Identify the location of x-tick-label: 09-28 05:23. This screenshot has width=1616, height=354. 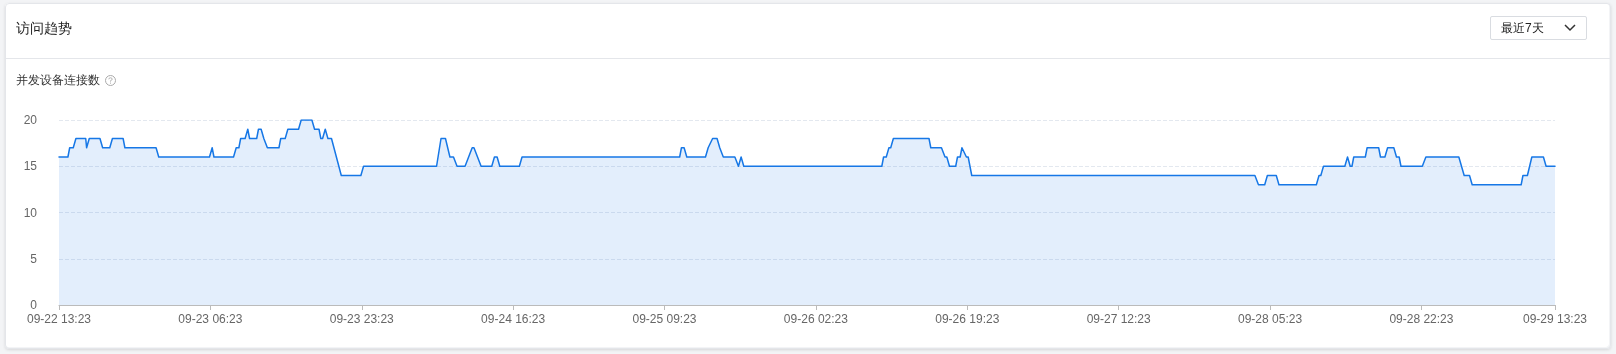
(1270, 319).